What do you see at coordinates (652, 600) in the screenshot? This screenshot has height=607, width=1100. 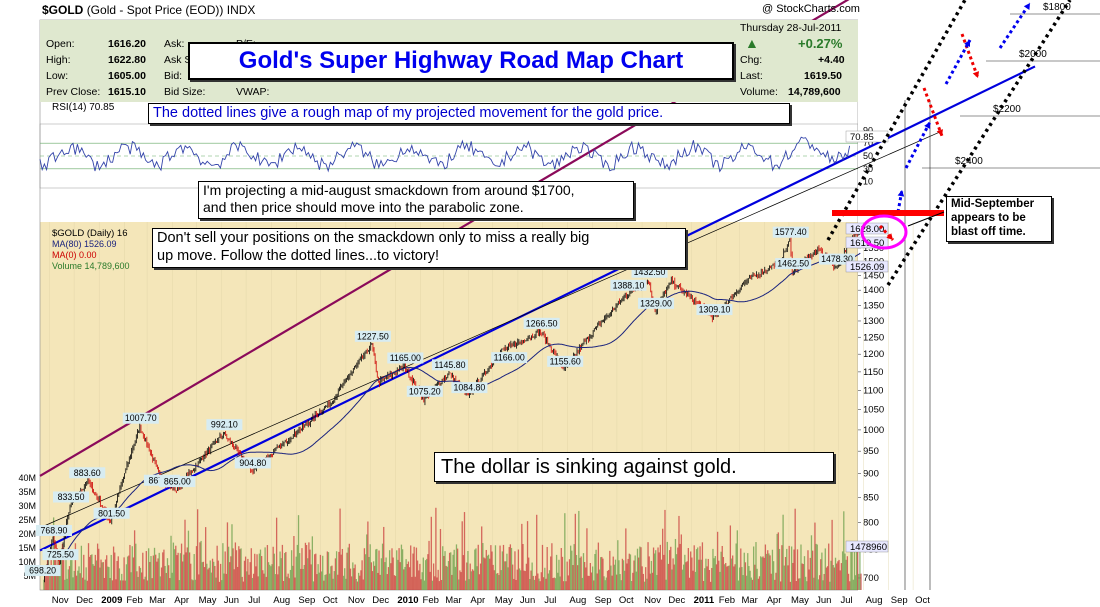 I see `x-tick-label: Nov` at bounding box center [652, 600].